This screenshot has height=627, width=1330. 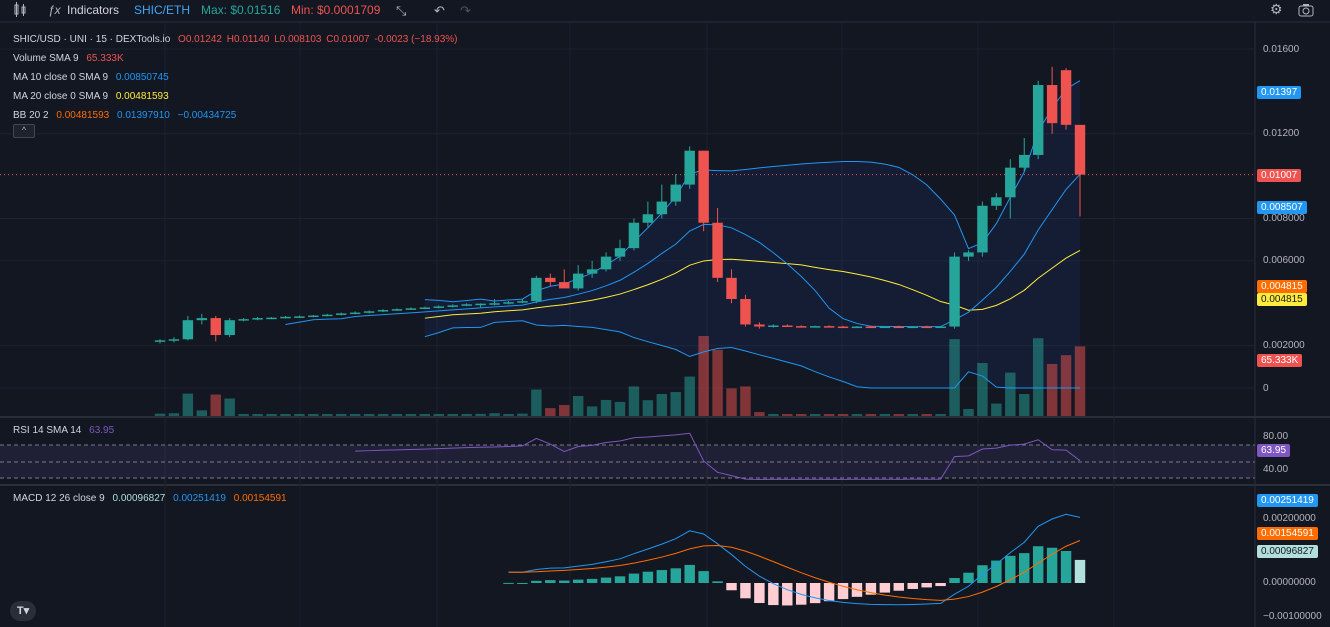 I want to click on macd-hist-tag: 0.00096827, so click(x=1287, y=551).